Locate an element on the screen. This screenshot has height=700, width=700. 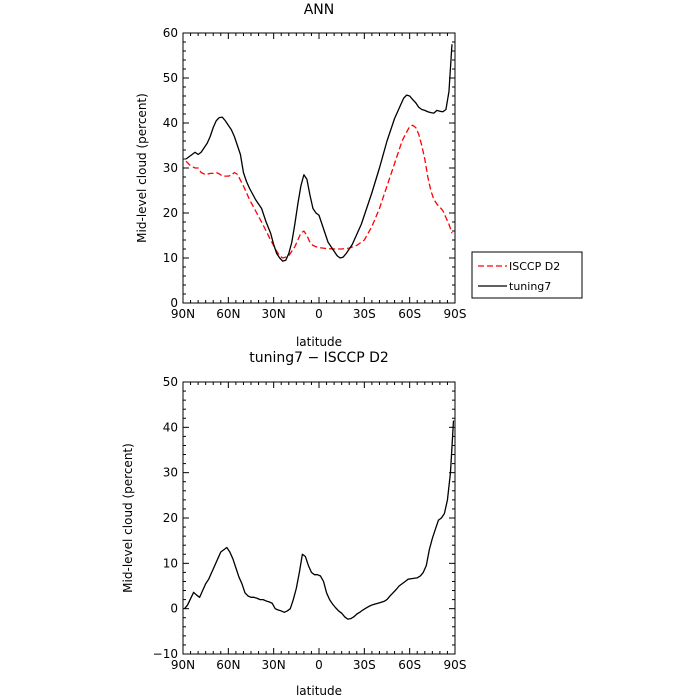
series-line-isccp-d2 is located at coordinates (319, 191).